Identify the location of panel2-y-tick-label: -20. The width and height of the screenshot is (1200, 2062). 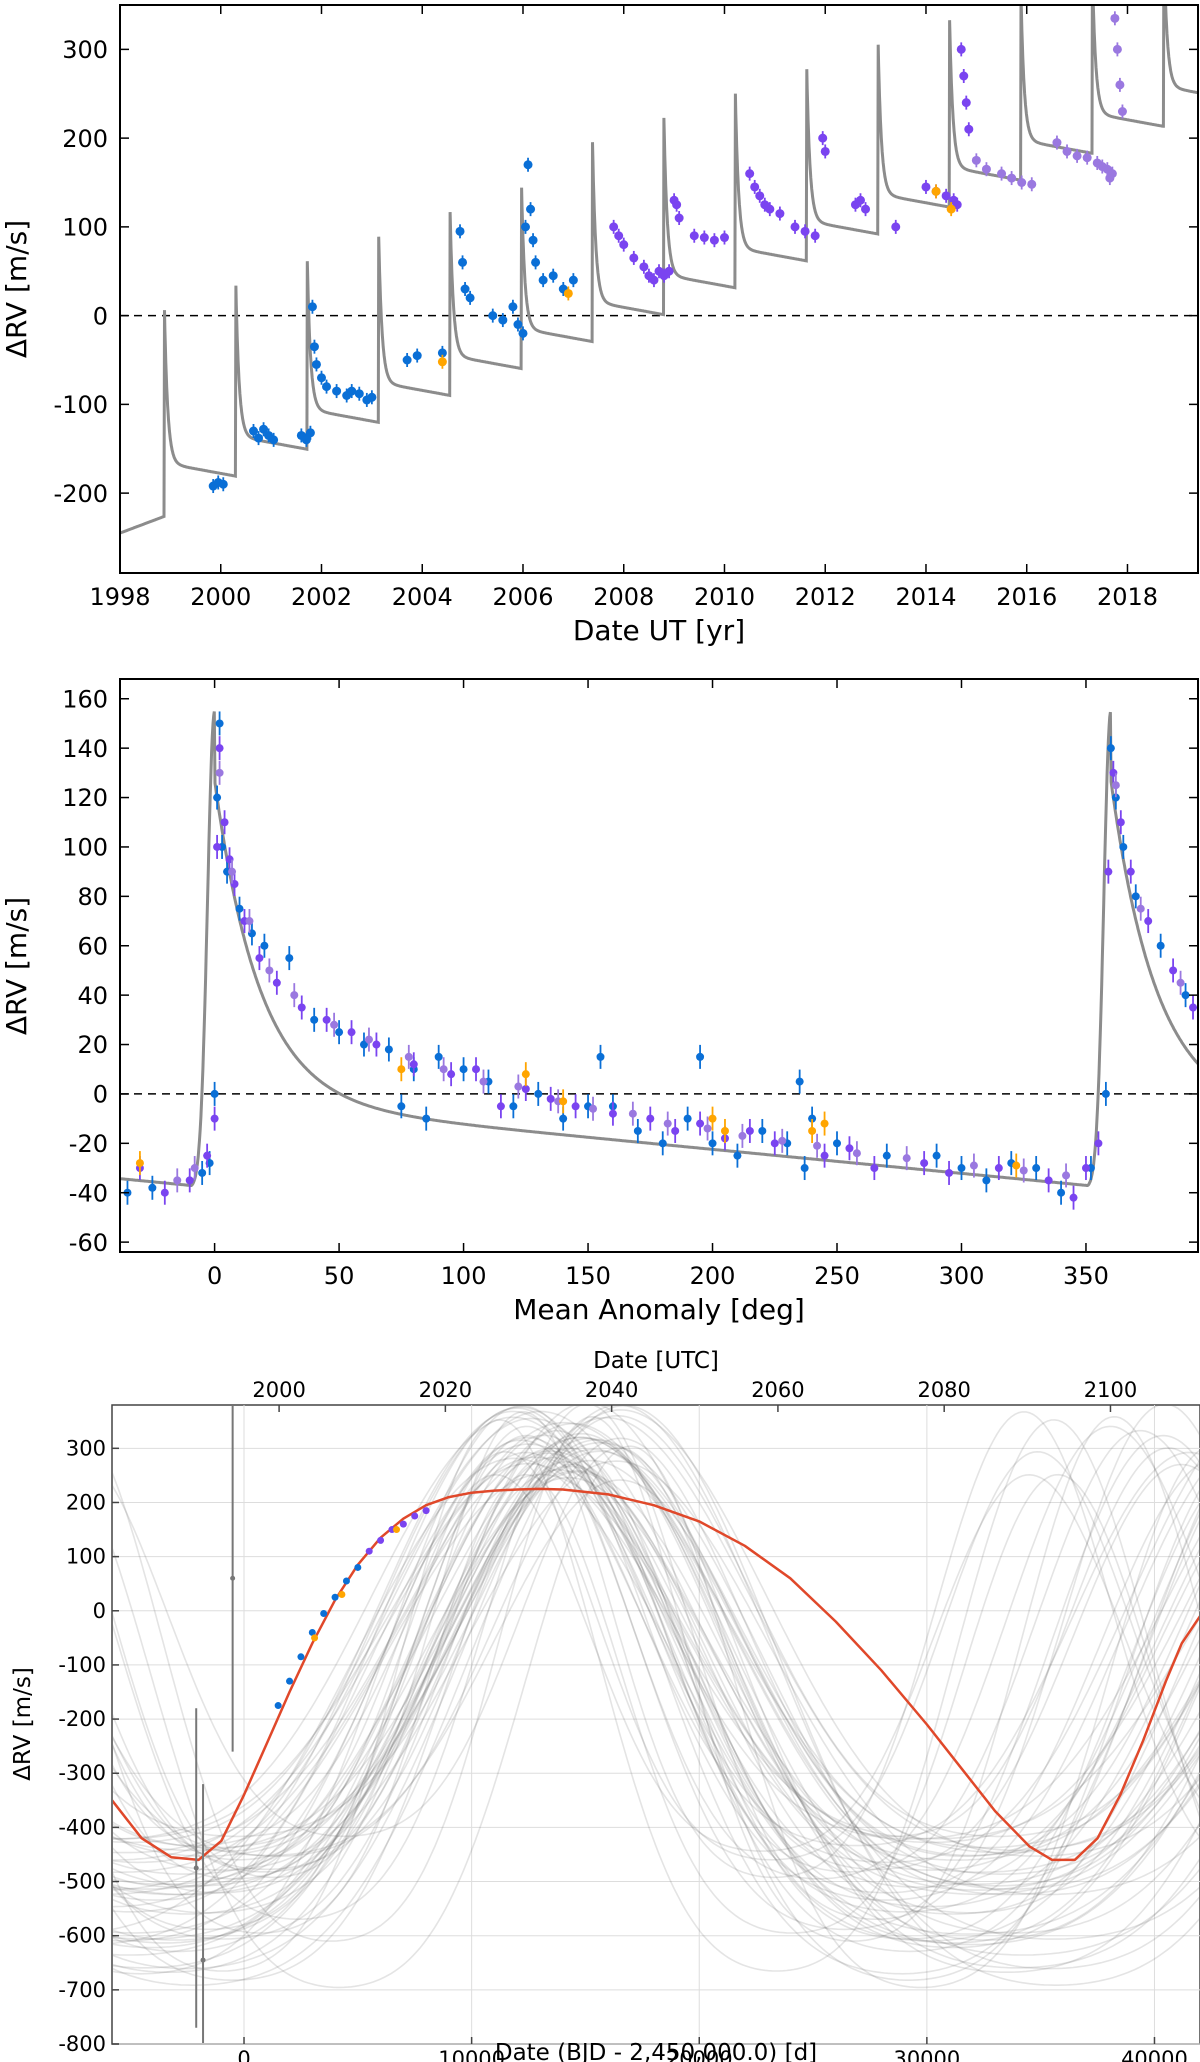
(88, 1144).